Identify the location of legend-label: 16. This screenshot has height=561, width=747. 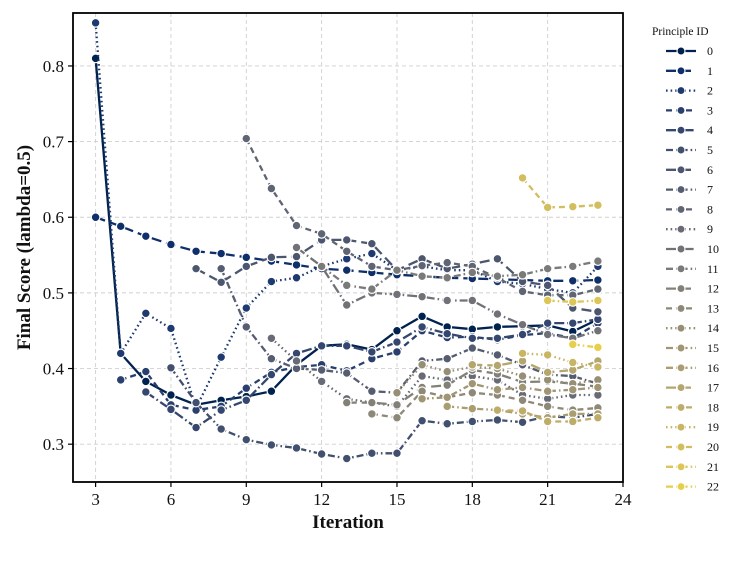
(713, 368).